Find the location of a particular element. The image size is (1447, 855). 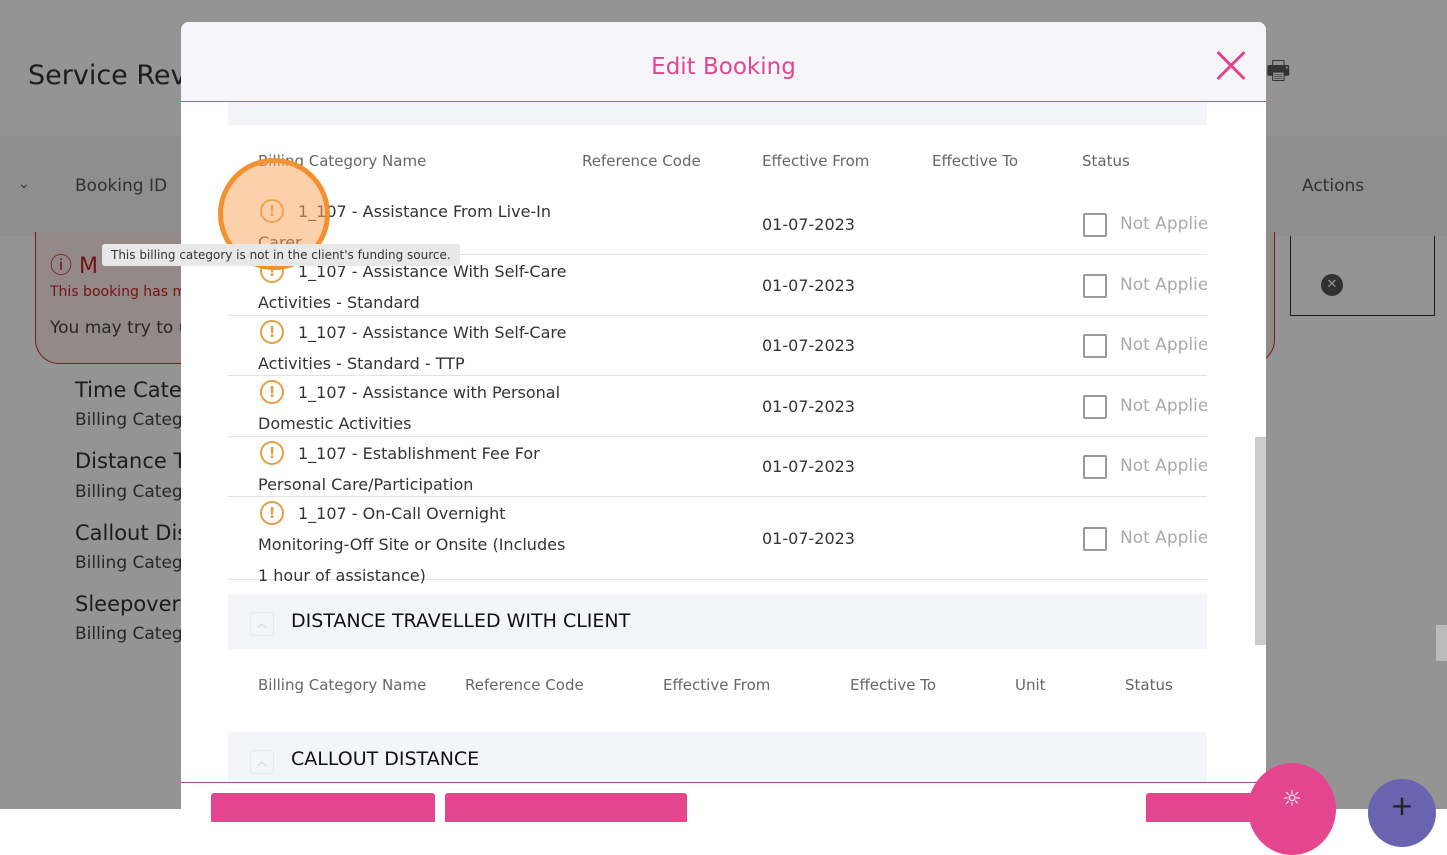

category-title: Sleepover is located at coordinates (128, 604).